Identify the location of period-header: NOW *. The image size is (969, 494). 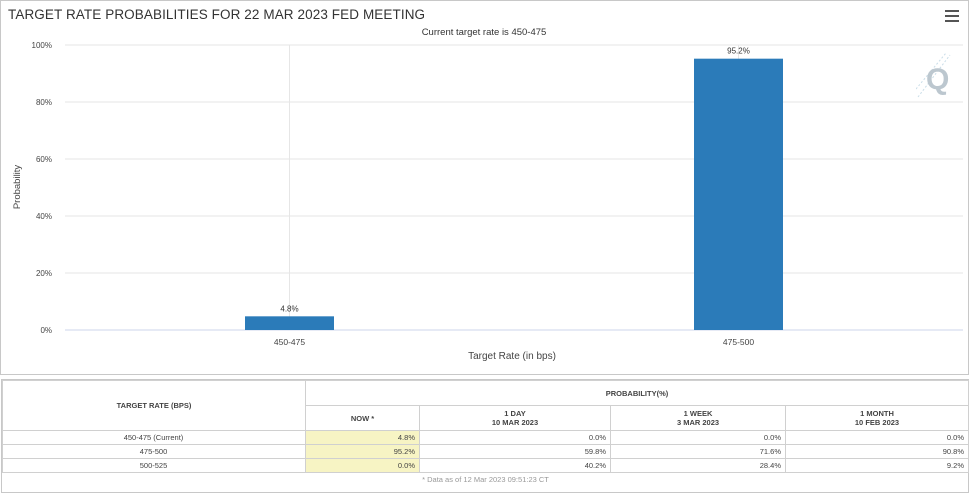
(362, 418).